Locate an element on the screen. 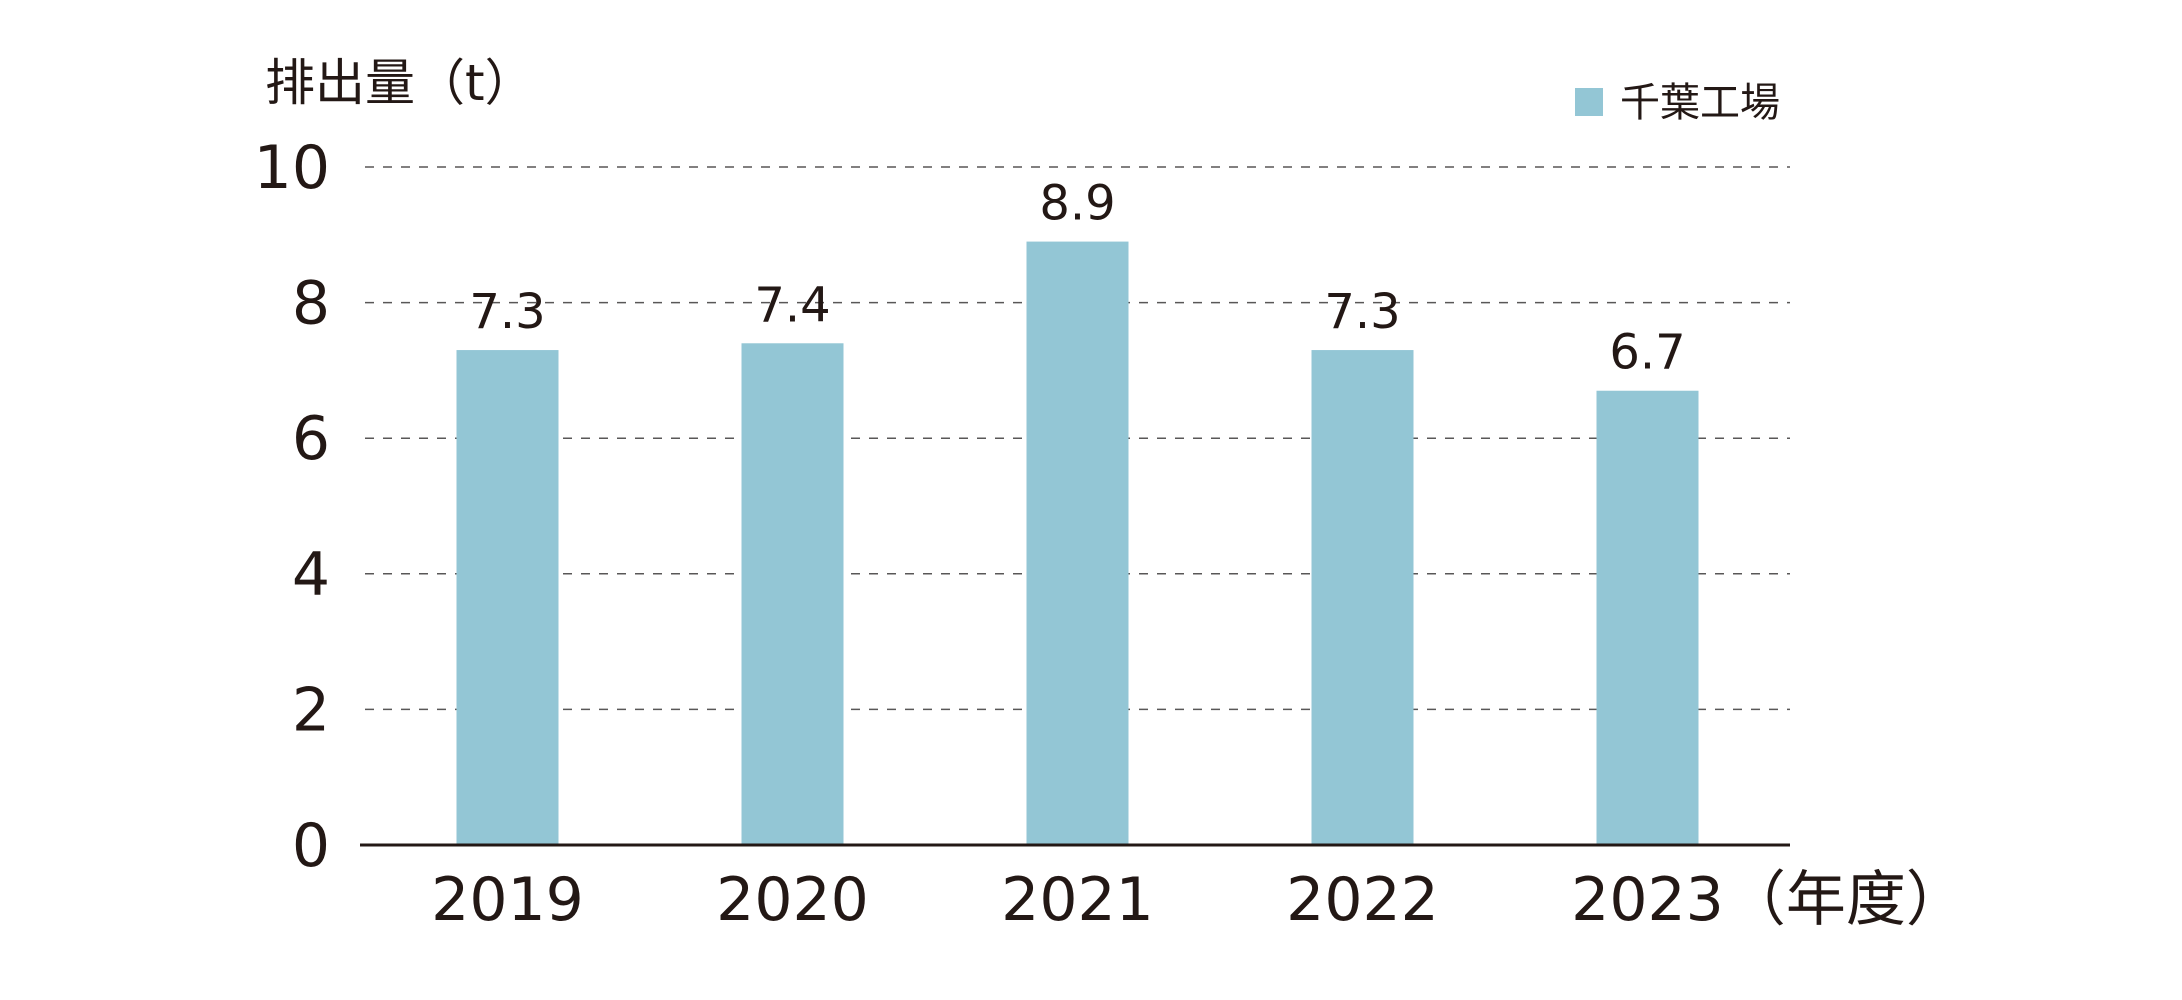 The height and width of the screenshot is (1000, 2182). y-tick-label: 10 is located at coordinates (292, 168).